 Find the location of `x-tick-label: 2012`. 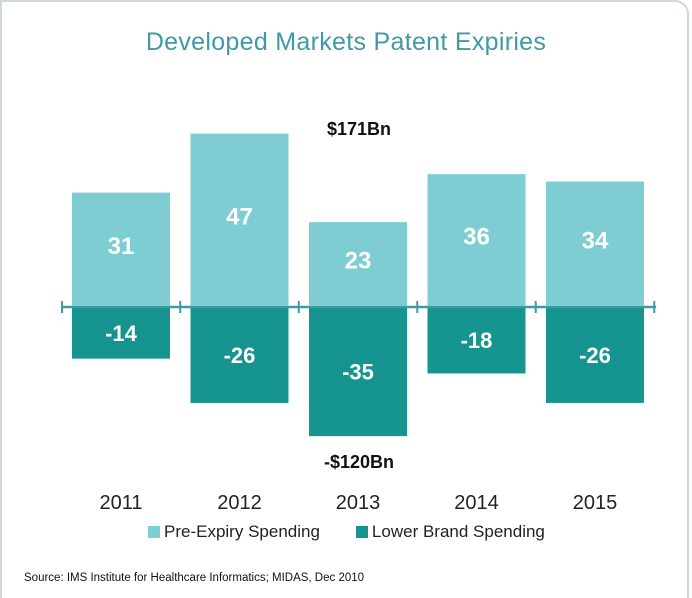

x-tick-label: 2012 is located at coordinates (239, 501).